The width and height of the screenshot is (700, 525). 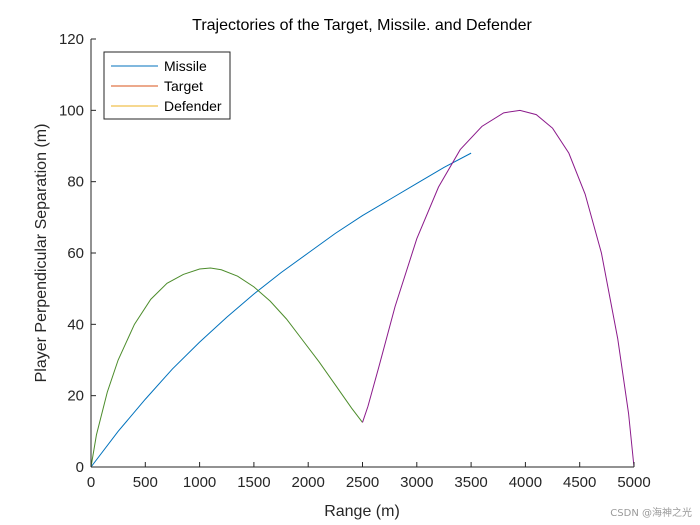 What do you see at coordinates (145, 482) in the screenshot?
I see `x-tick-label: 500` at bounding box center [145, 482].